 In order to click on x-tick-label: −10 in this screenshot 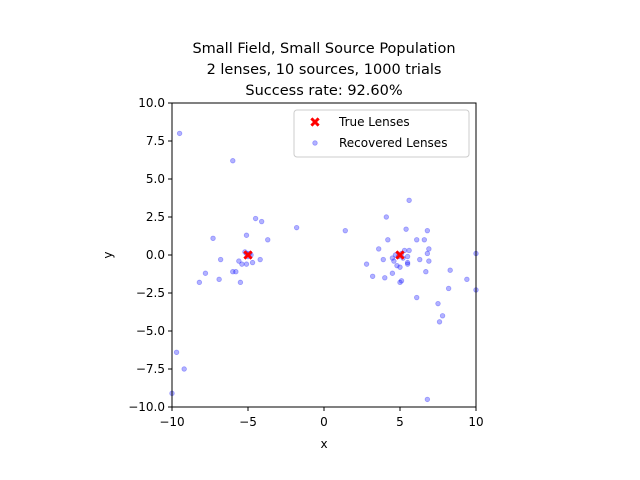, I will do `click(171, 422)`.